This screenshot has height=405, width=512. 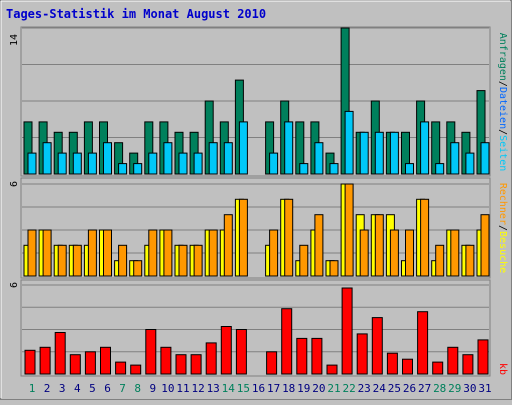 What do you see at coordinates (502, 153) in the screenshot?
I see `legend-part-4: Seiten` at bounding box center [502, 153].